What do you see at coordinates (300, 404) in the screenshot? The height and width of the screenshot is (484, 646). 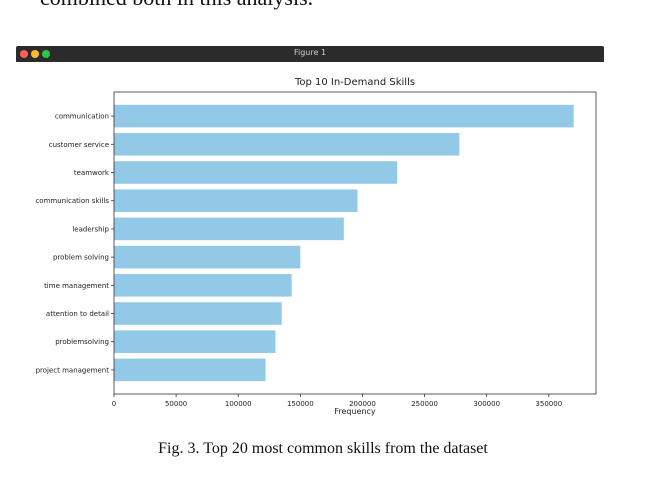 I see `x-tick-label: 150000` at bounding box center [300, 404].